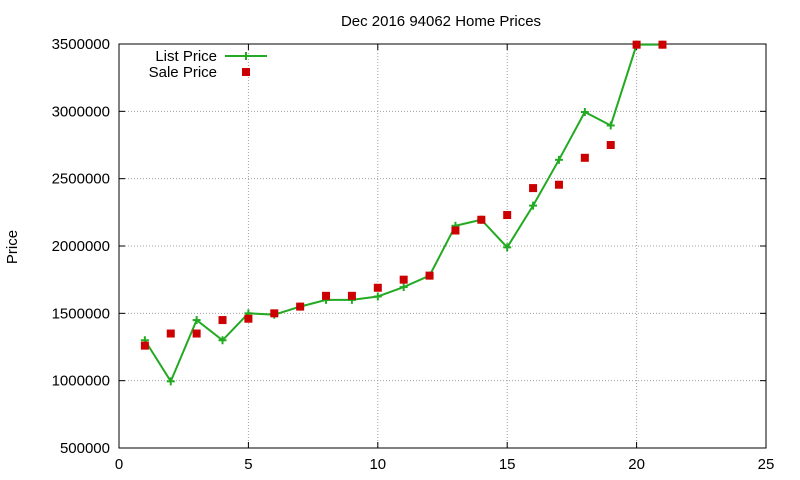 The width and height of the screenshot is (800, 480). What do you see at coordinates (246, 56) in the screenshot?
I see `legend-cross-sample` at bounding box center [246, 56].